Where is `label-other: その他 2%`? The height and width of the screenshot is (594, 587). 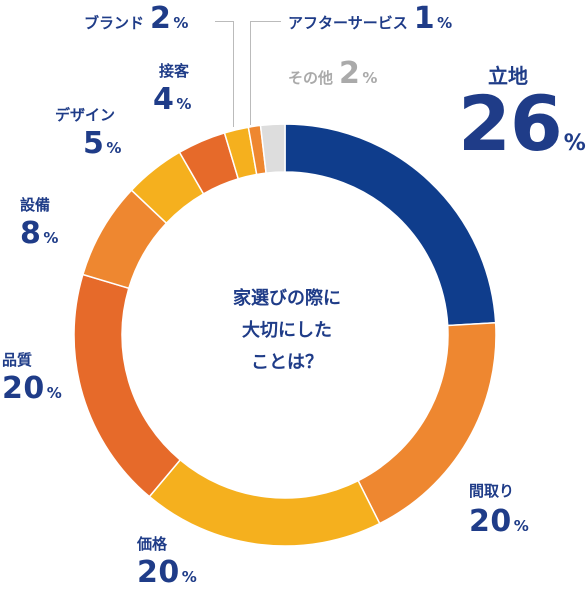
label-other: その他 2% is located at coordinates (332, 74).